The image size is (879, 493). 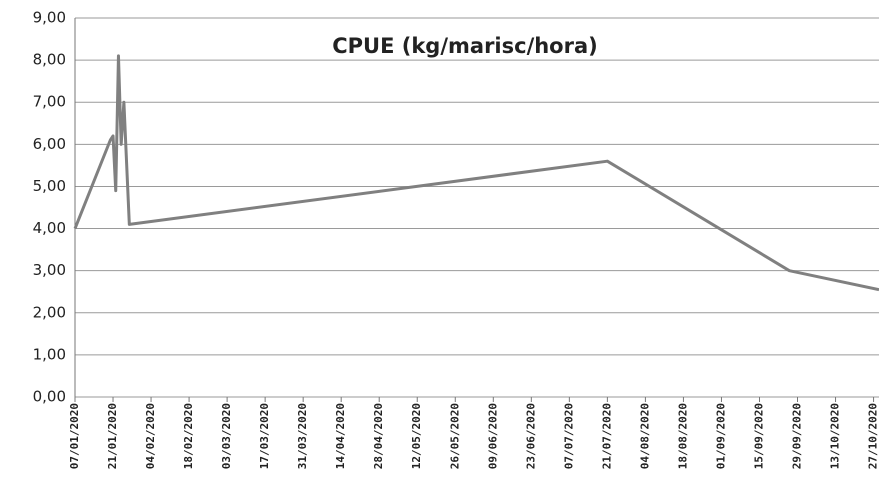 I want to click on x-tick-label: 28/04/2020, so click(x=378, y=436).